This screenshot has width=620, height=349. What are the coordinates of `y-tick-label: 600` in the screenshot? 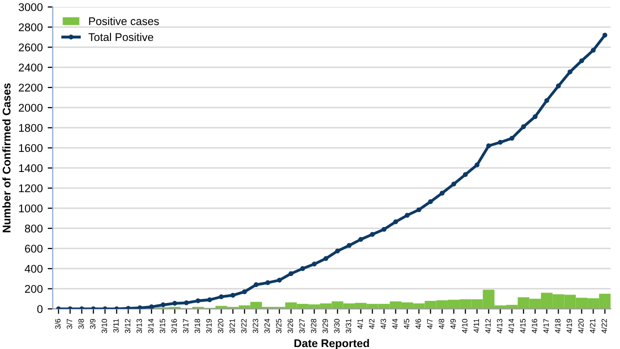 It's located at (34, 248).